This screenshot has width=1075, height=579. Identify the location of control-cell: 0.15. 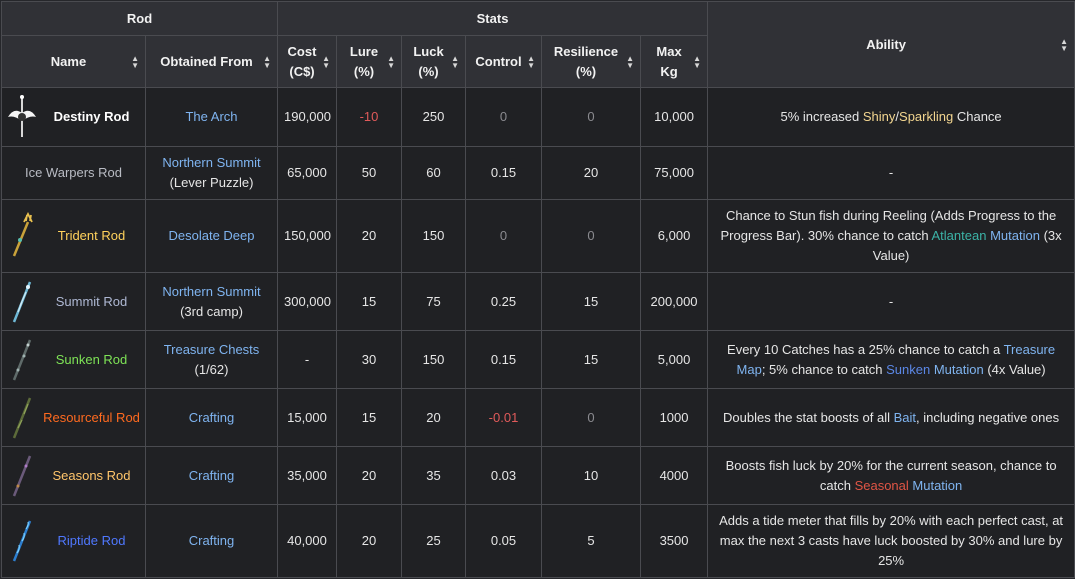
(503, 173).